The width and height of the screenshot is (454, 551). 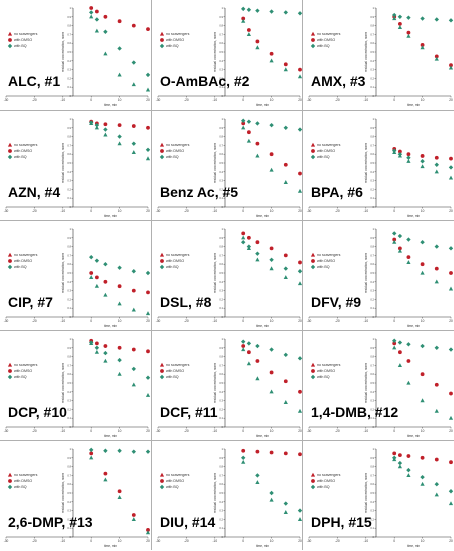 I want to click on x-tick-label: 0, so click(x=91, y=541).